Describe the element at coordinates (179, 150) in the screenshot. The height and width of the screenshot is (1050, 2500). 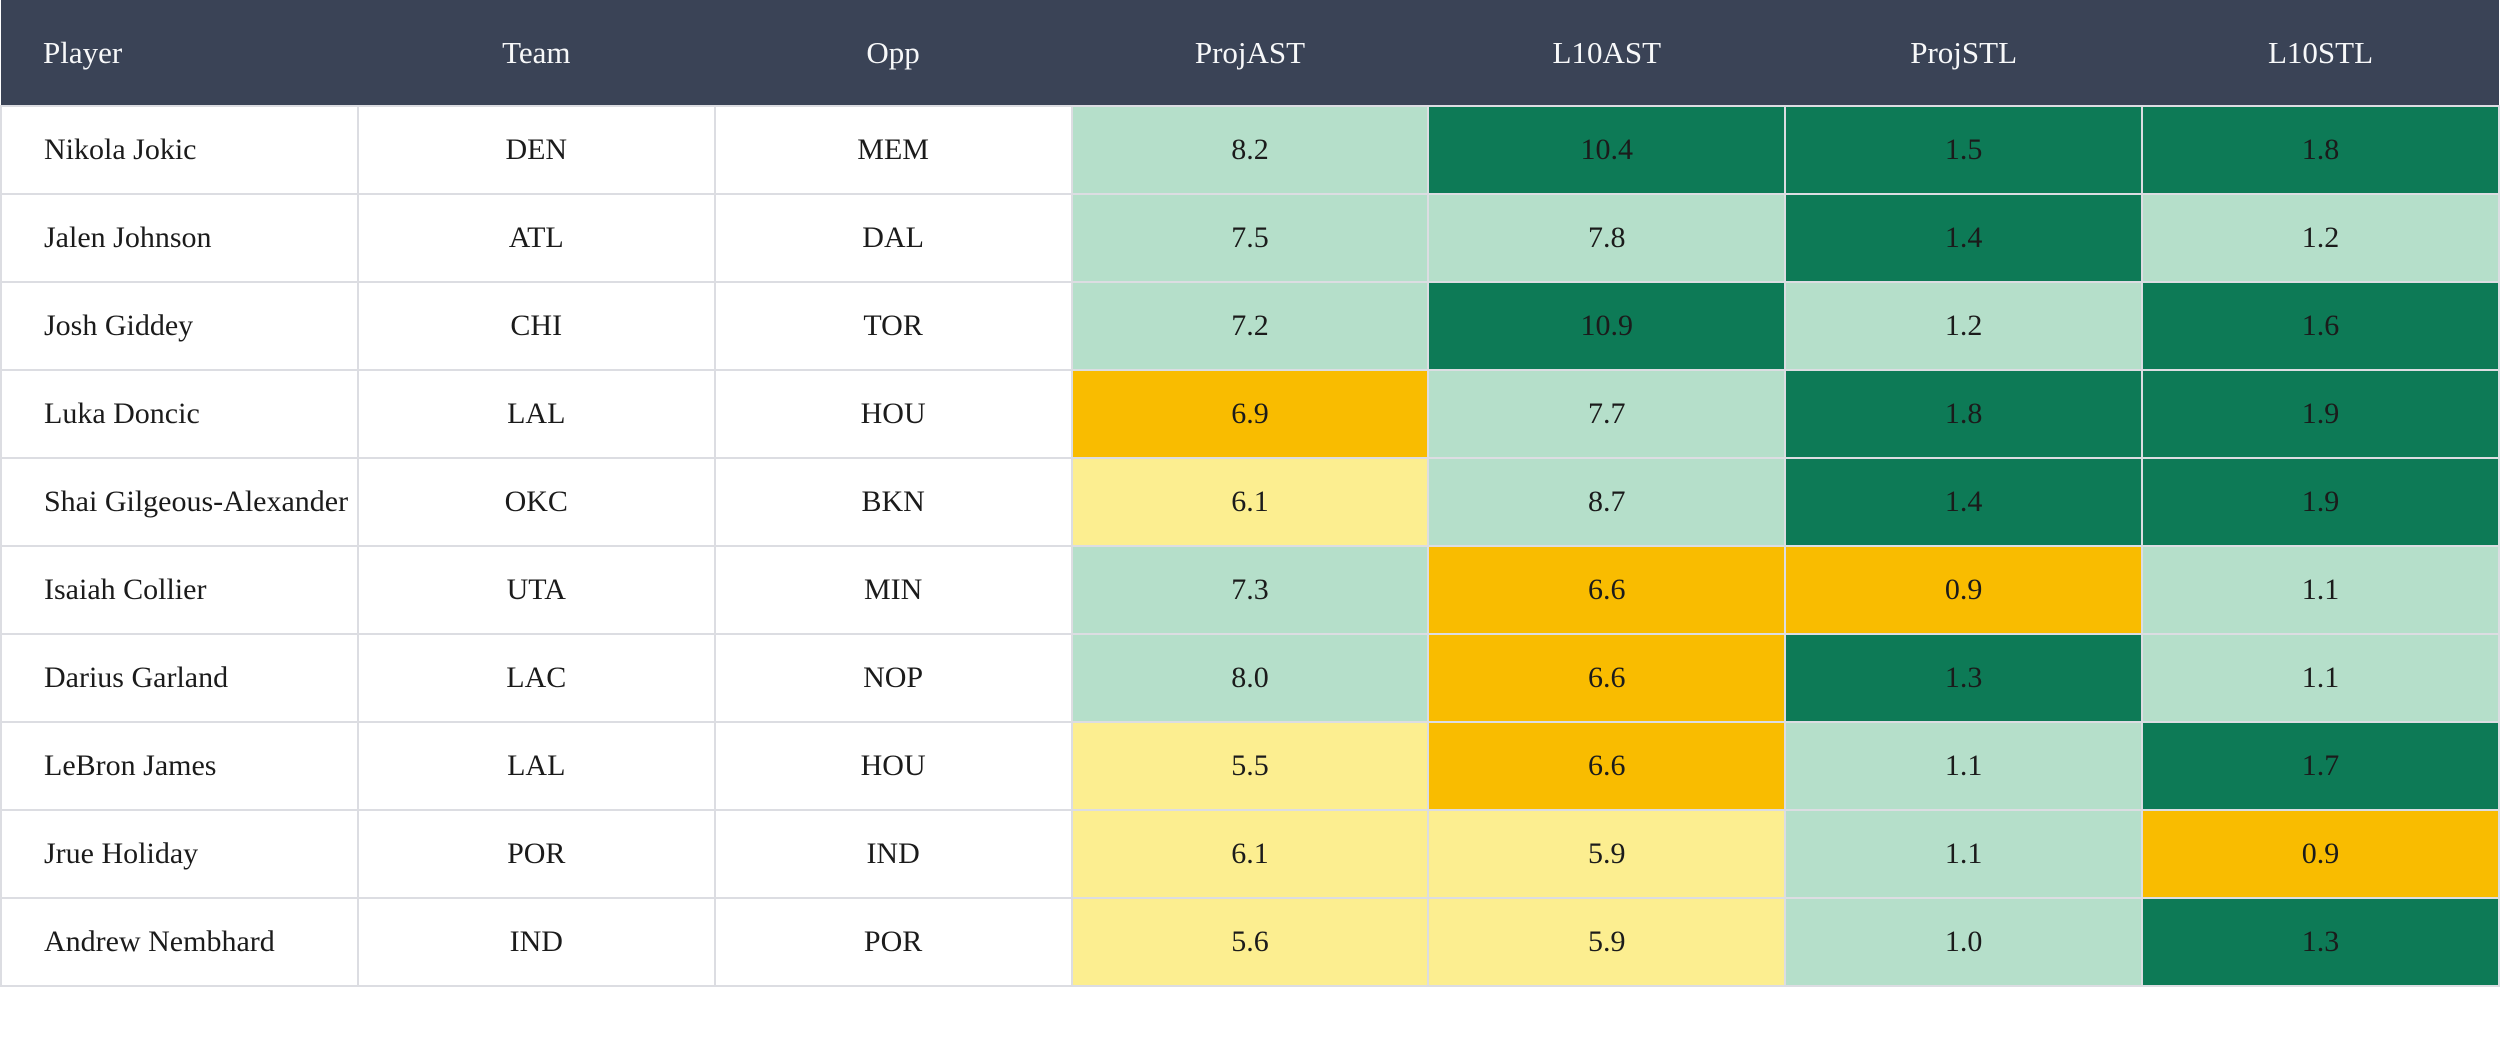
I see `player-name-cell: Nikola Jokic` at that location.